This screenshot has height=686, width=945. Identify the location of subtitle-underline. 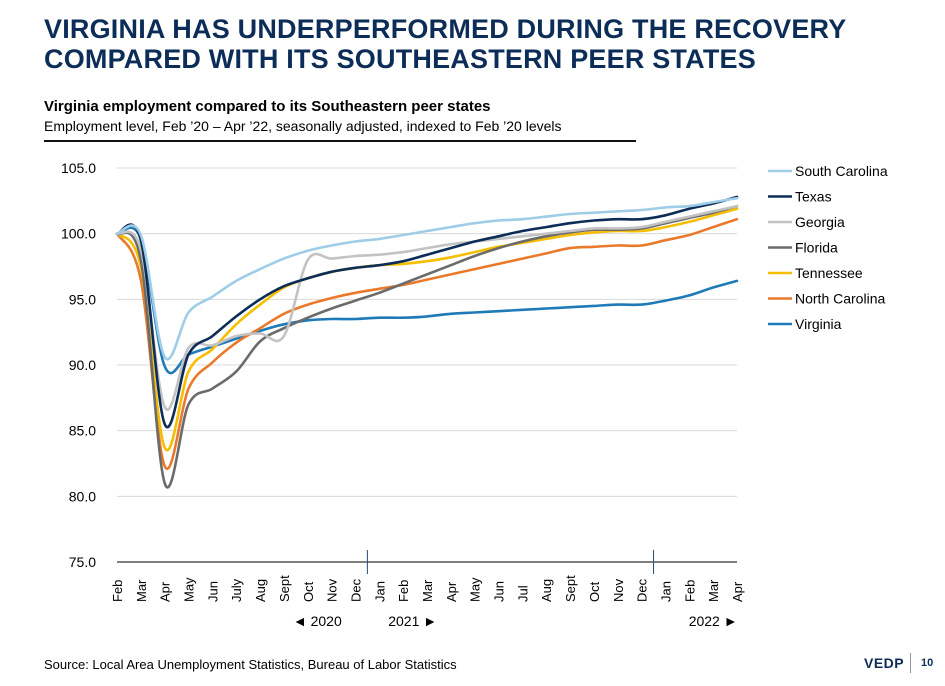
(340, 141).